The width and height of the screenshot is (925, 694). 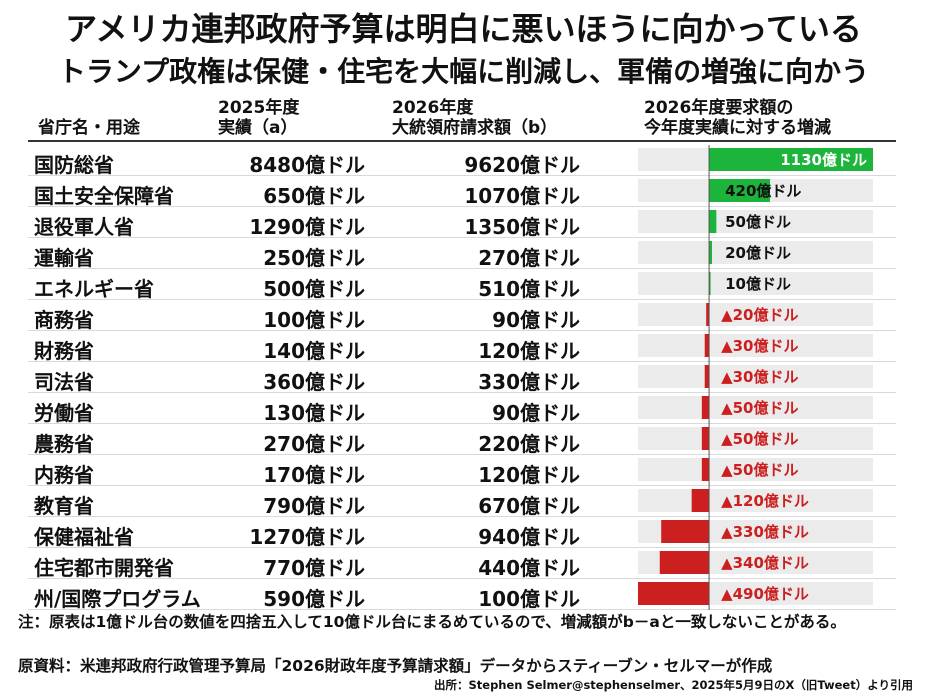 What do you see at coordinates (463, 29) in the screenshot?
I see `page-title: アメリカ連邦政府予算は明白に悪いほうに向かっている` at bounding box center [463, 29].